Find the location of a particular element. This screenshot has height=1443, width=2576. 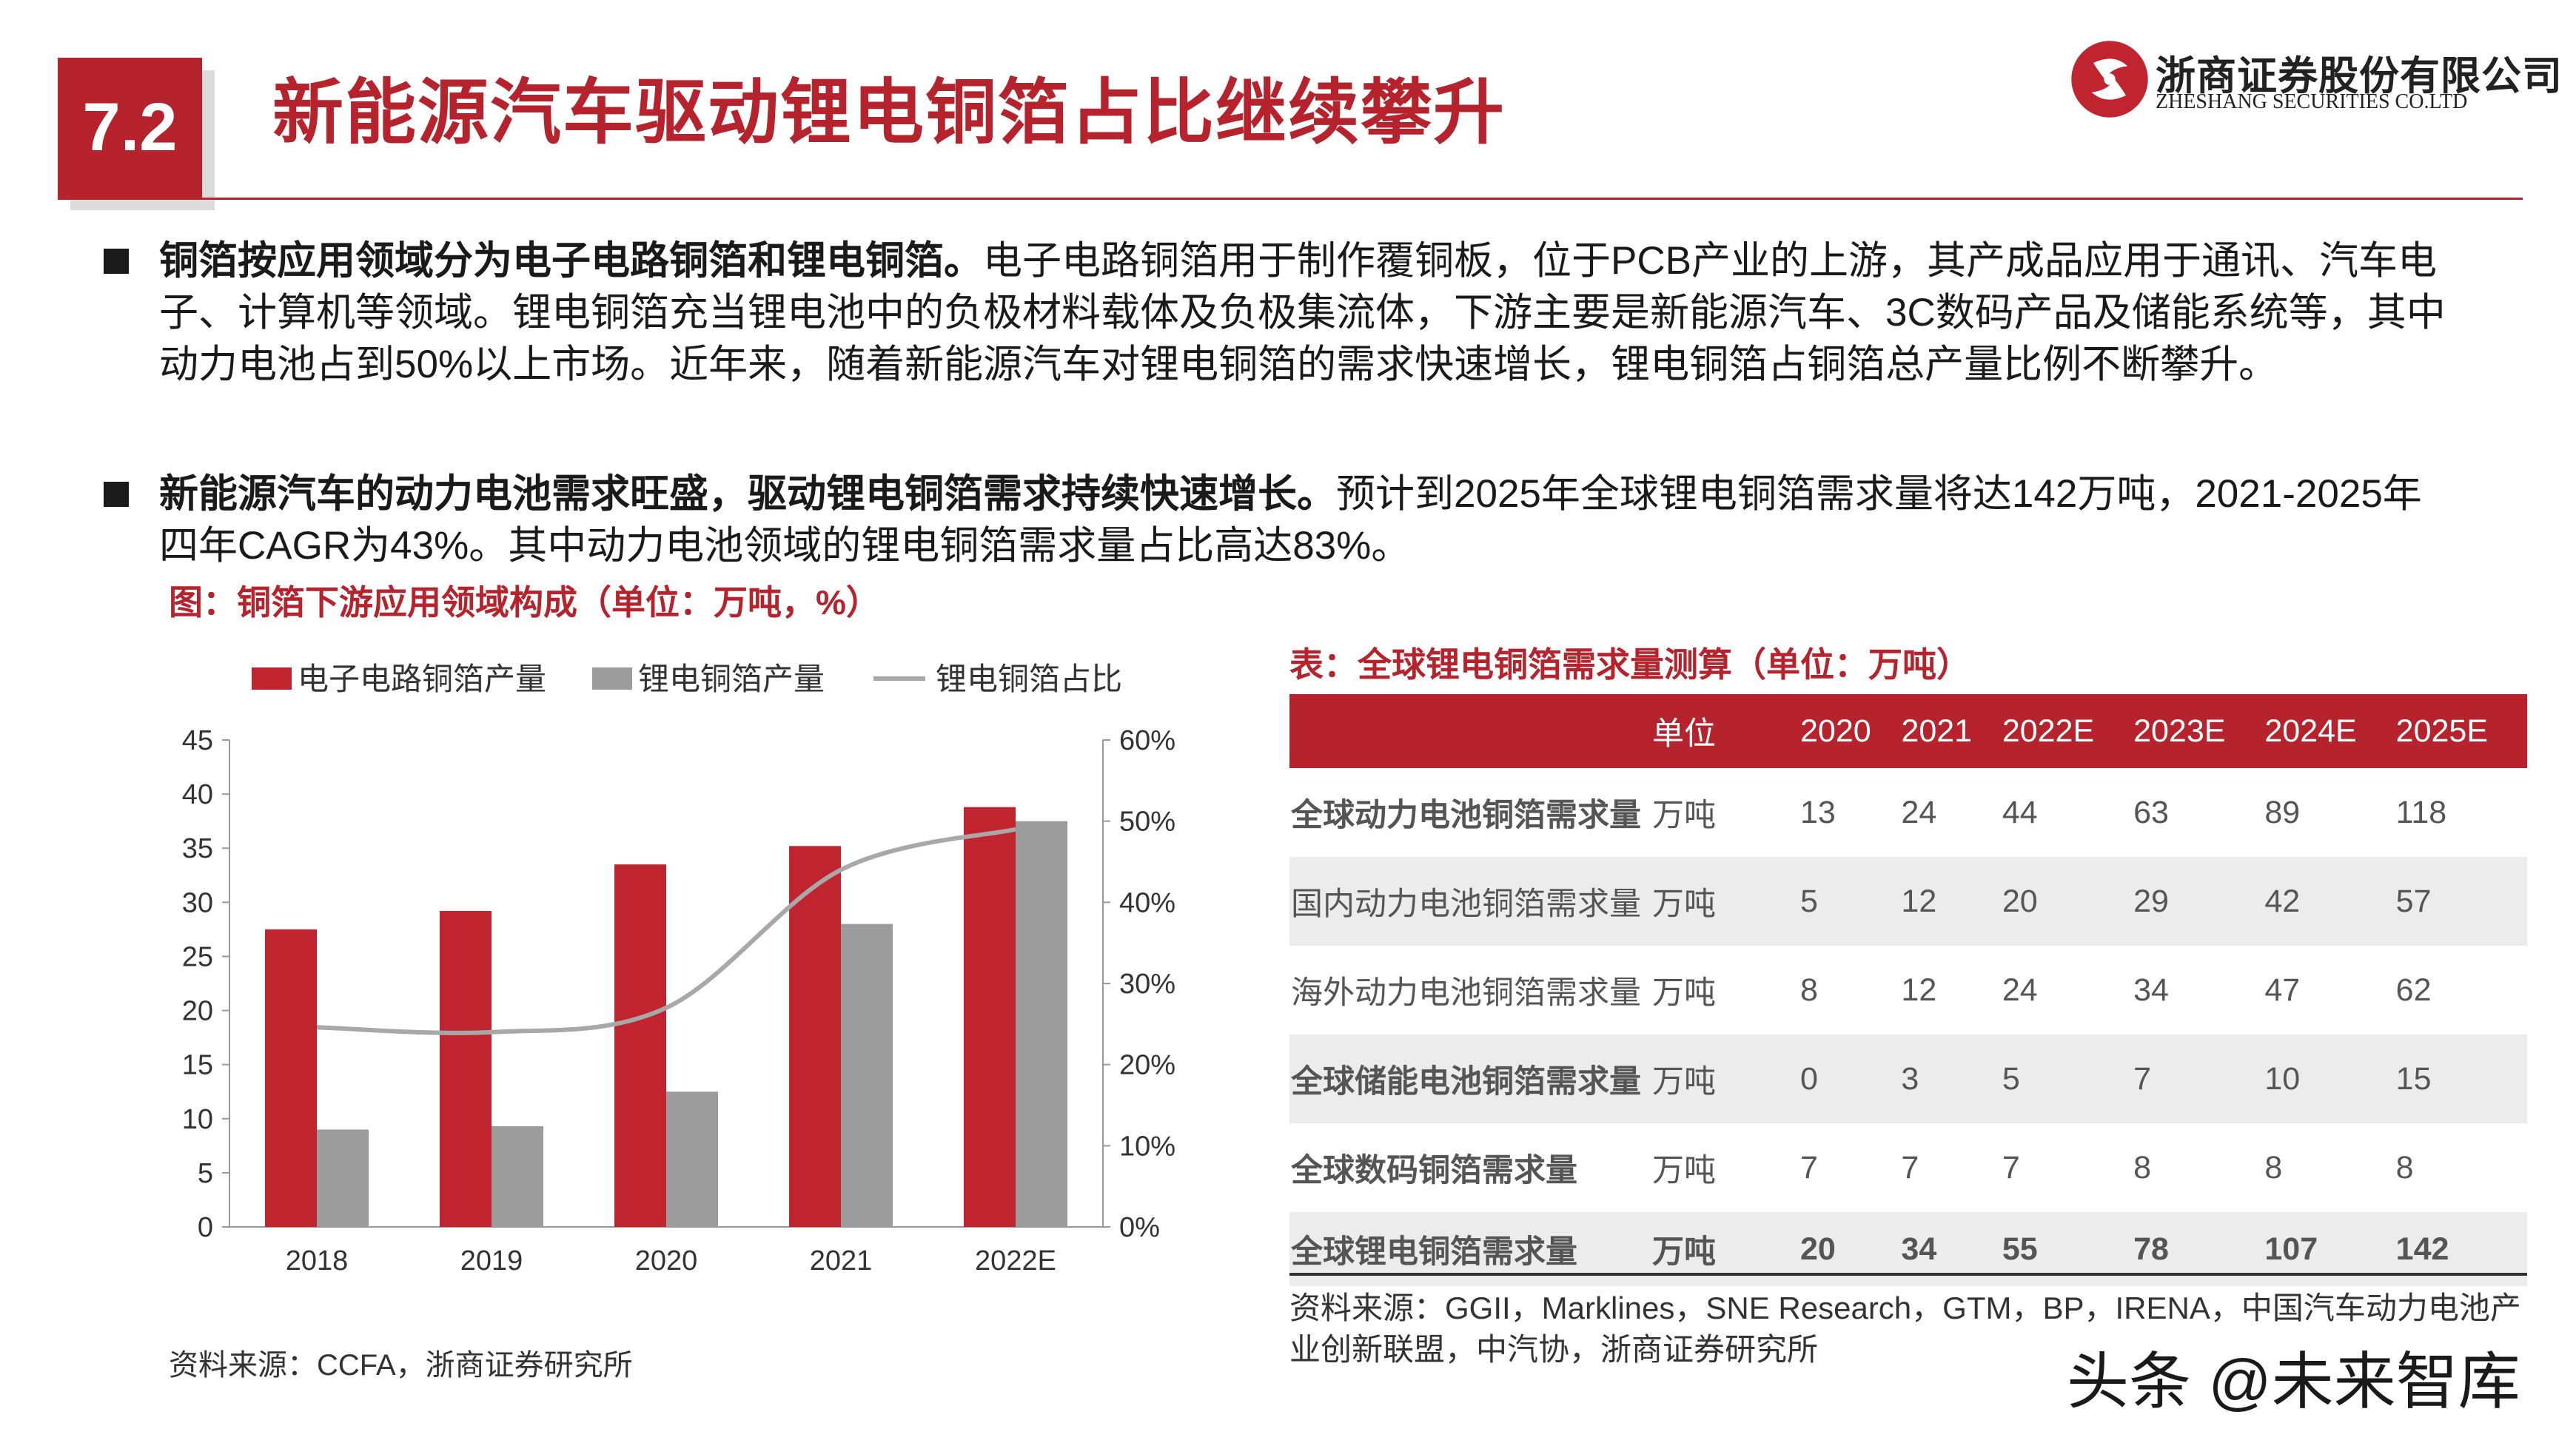

left-tick-label: 30 is located at coordinates (197, 902).